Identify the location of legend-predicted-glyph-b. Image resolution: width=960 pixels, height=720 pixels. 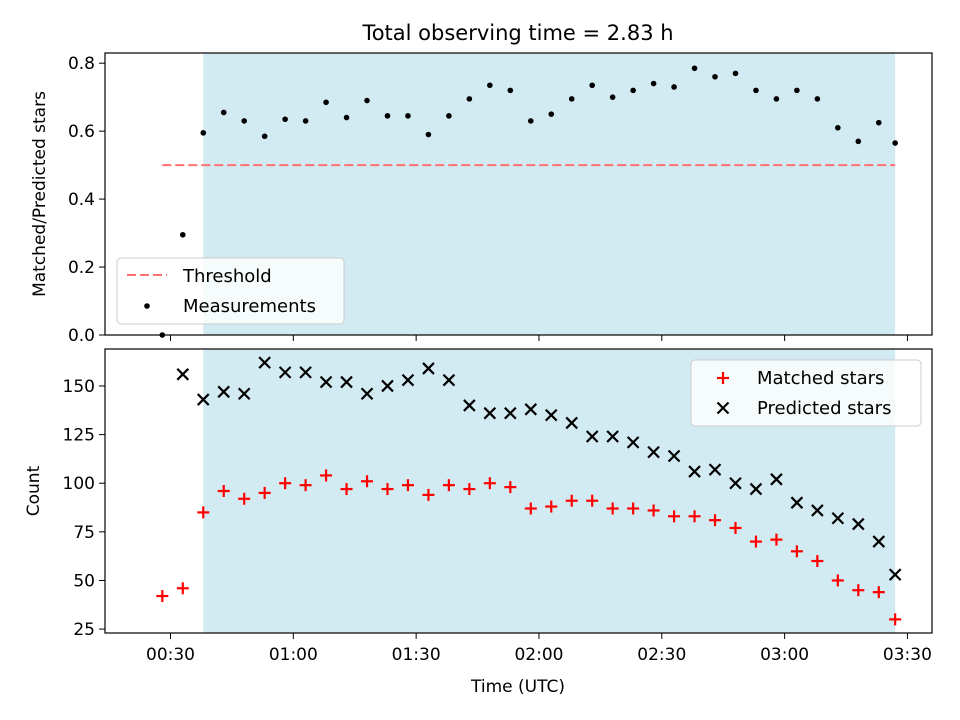
(723, 408).